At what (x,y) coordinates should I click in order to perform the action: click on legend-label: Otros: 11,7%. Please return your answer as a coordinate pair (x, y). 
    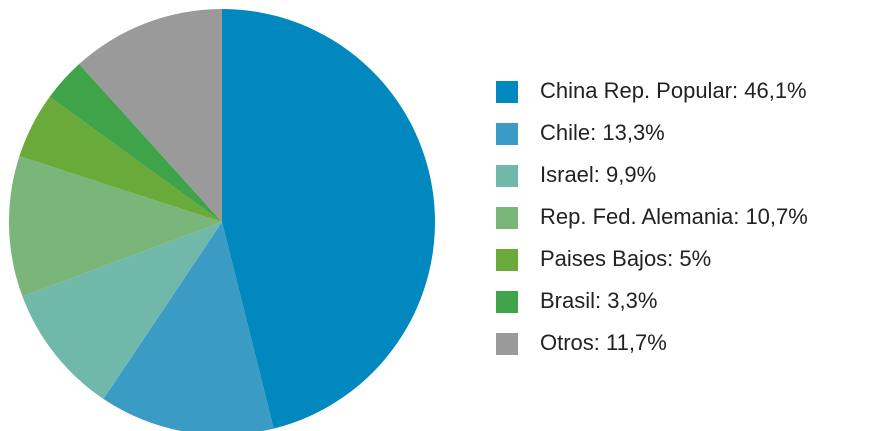
    Looking at the image, I should click on (603, 342).